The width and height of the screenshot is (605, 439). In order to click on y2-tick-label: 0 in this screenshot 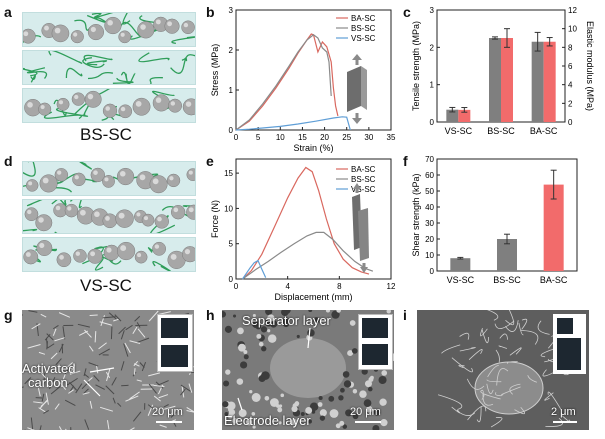, I will do `click(570, 122)`.